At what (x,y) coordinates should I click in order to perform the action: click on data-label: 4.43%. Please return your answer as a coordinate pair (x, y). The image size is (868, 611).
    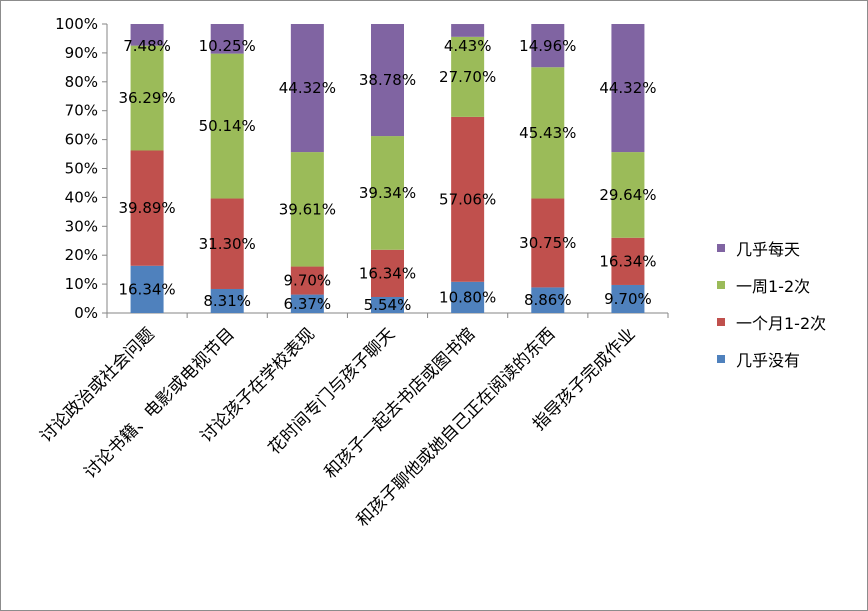
    Looking at the image, I should click on (468, 46).